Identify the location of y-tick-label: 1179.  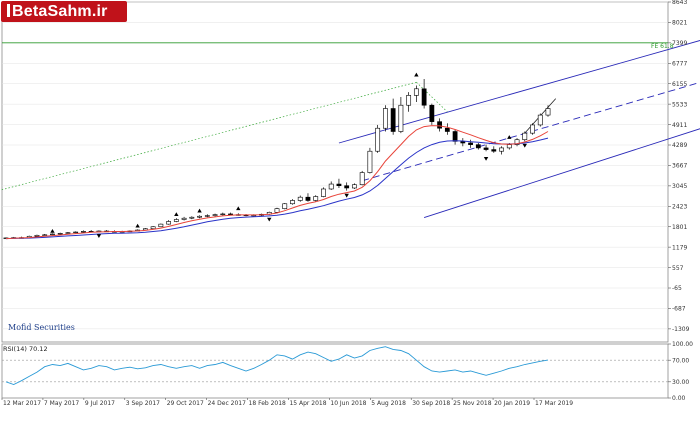
(679, 247).